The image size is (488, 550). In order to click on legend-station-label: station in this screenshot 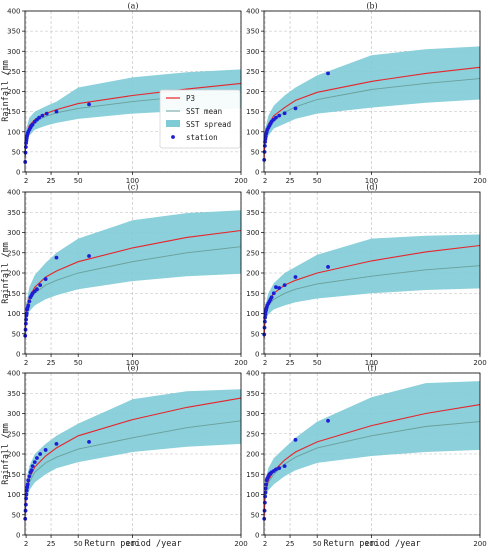, I will do `click(202, 137)`.